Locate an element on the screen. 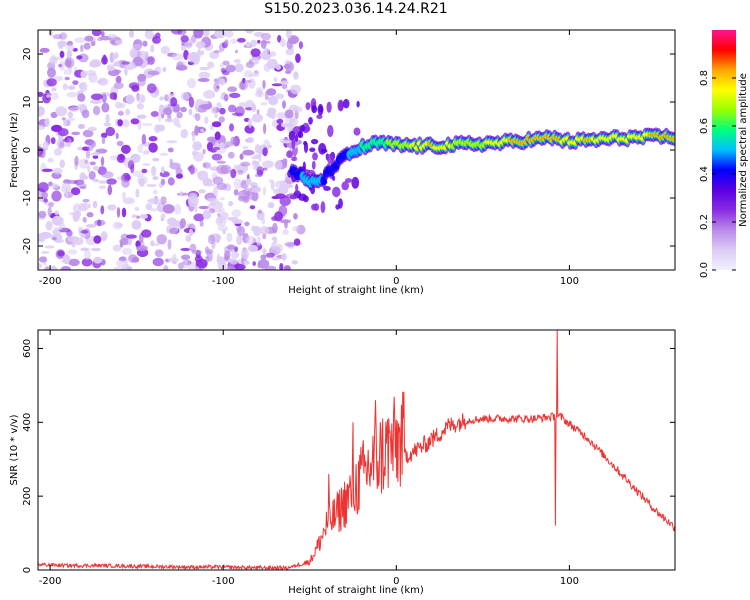 The height and width of the screenshot is (600, 750). snr-y-label: SNR (10 * v/v) is located at coordinates (14, 449).